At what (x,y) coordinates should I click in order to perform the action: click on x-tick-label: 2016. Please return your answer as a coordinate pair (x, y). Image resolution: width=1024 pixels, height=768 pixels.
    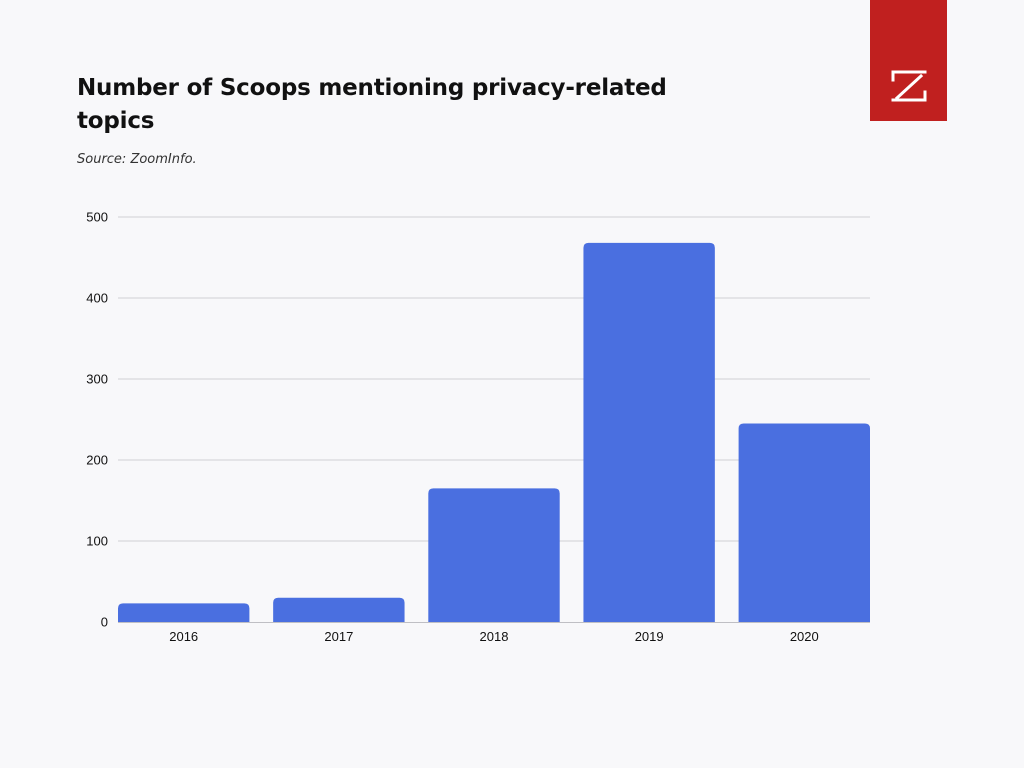
    Looking at the image, I should click on (183, 636).